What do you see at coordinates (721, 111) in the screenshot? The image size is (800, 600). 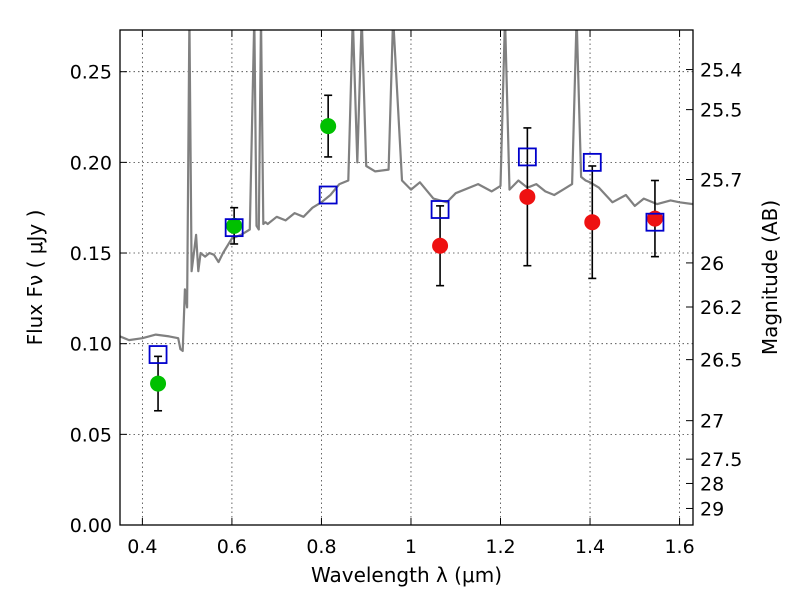 I see `y2-tick-label: 25.5` at bounding box center [721, 111].